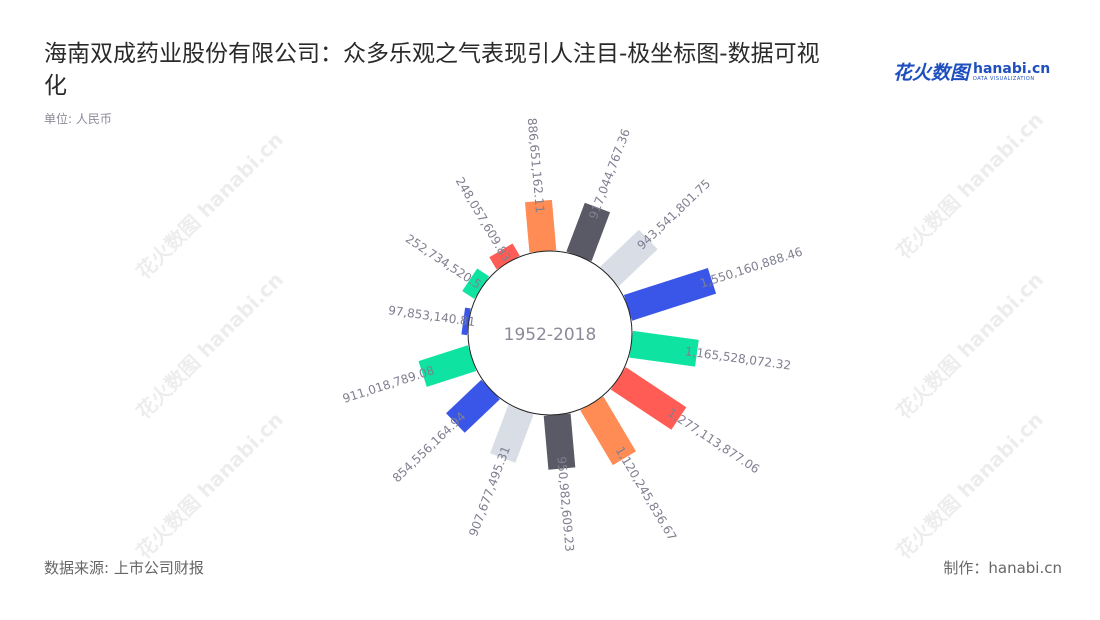 The width and height of the screenshot is (1100, 620). I want to click on logo-en-block: hanabi.cn DATA VISUALIZATION, so click(1011, 72).